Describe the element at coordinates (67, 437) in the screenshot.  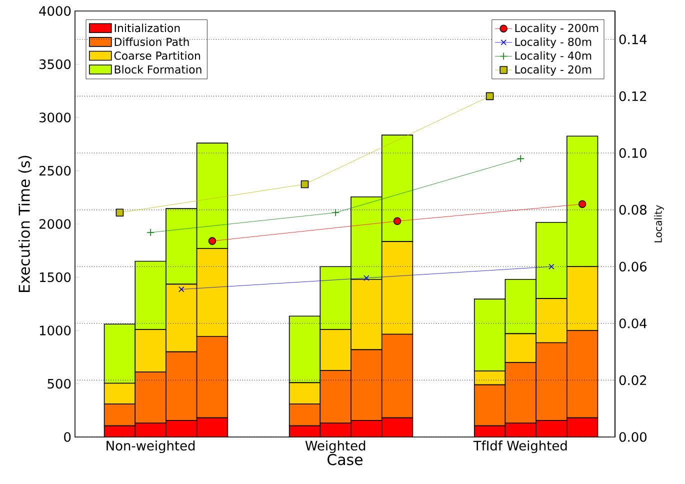
I see `y-tick-label: 0` at that location.